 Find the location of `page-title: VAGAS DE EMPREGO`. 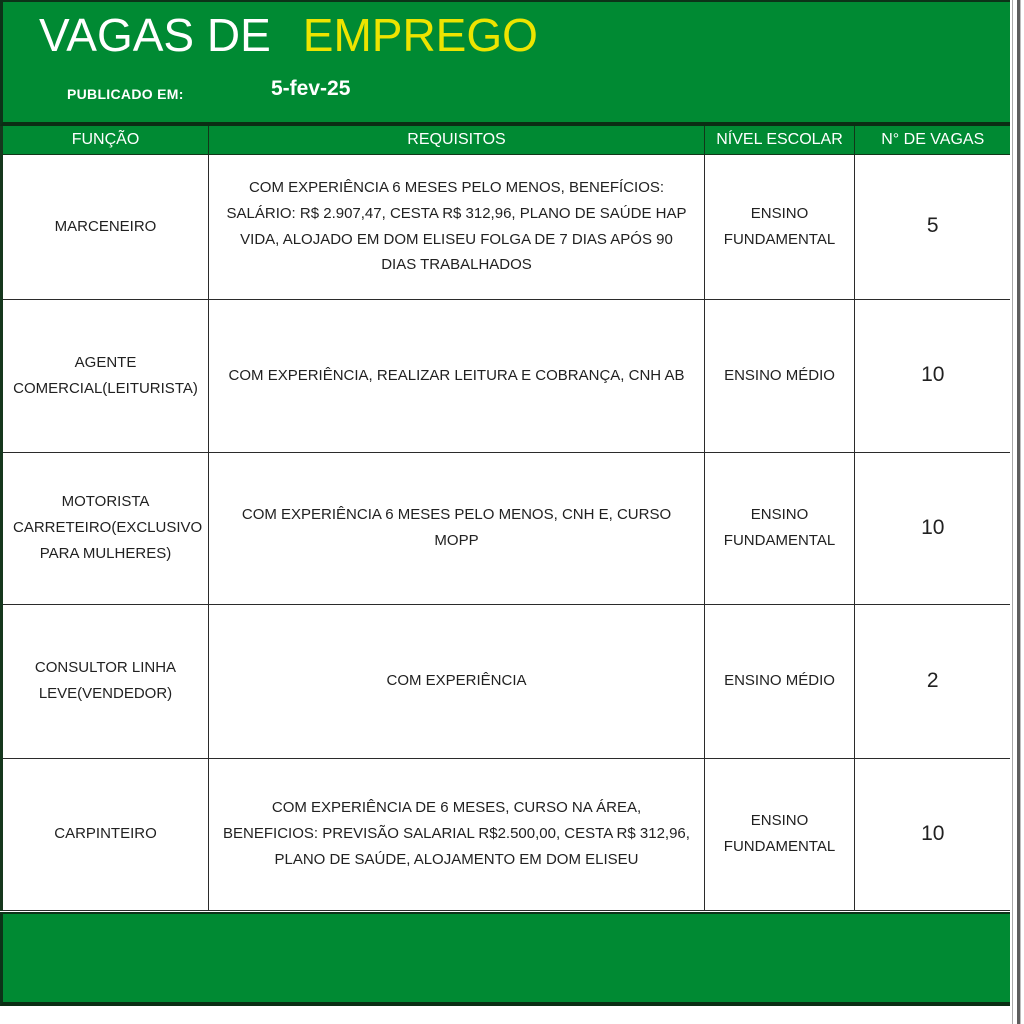

page-title: VAGAS DE EMPREGO is located at coordinates (288, 35).